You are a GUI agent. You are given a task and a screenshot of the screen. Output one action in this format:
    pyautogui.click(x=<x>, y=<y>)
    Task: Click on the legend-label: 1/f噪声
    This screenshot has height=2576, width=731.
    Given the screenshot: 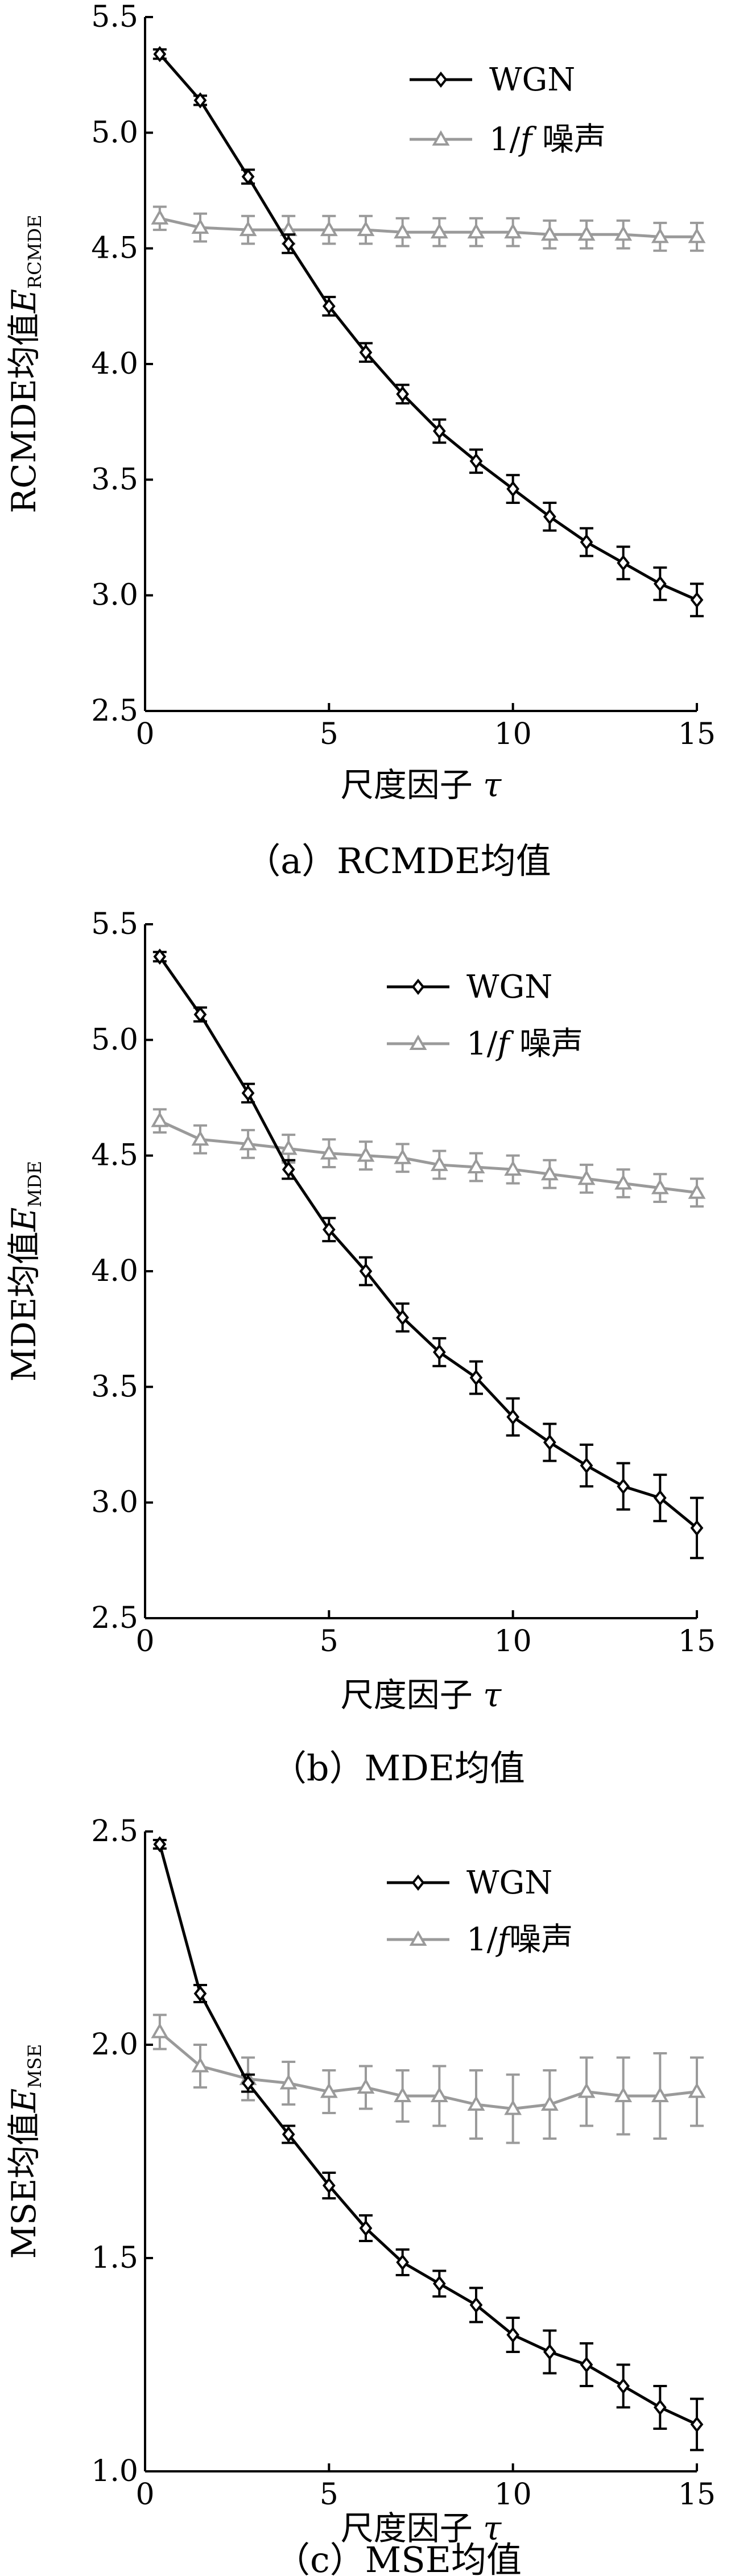 What is the action you would take?
    pyautogui.click(x=519, y=1940)
    